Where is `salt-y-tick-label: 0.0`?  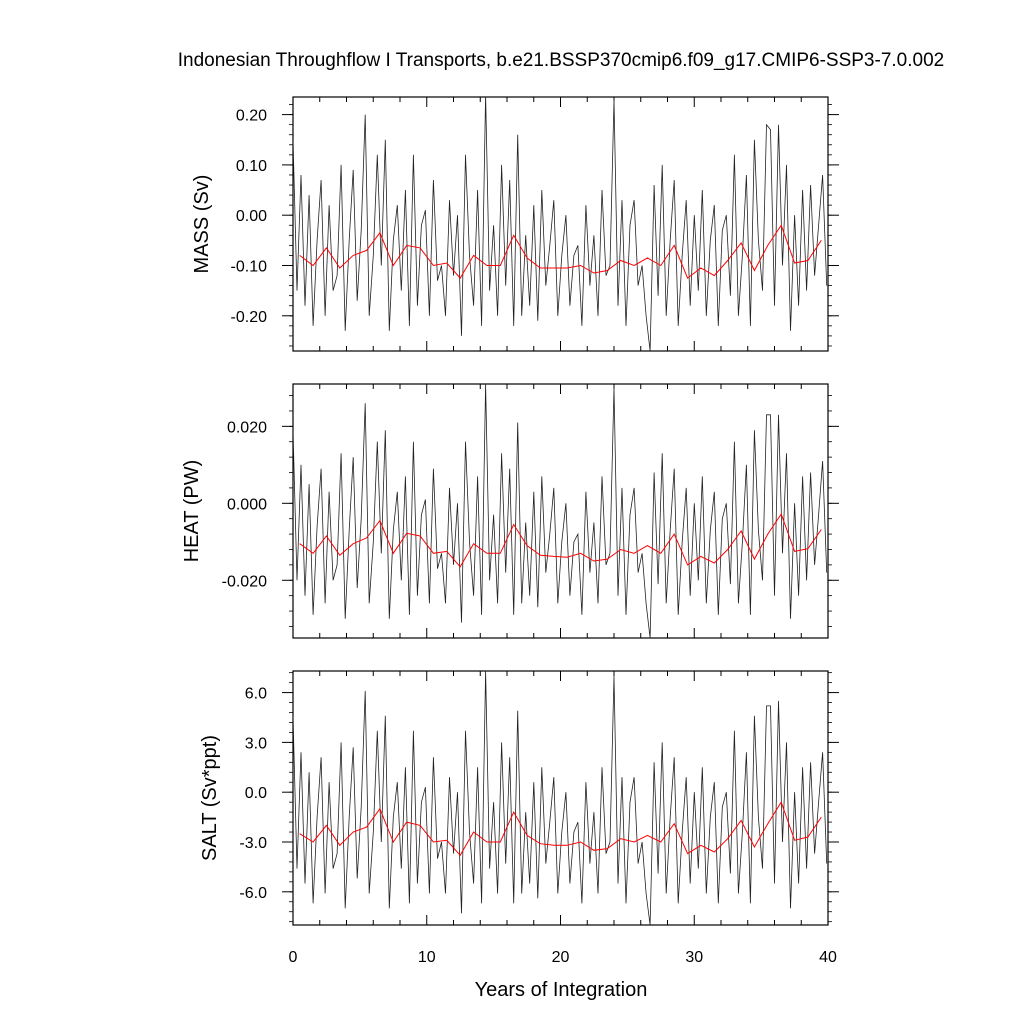 salt-y-tick-label: 0.0 is located at coordinates (256, 793).